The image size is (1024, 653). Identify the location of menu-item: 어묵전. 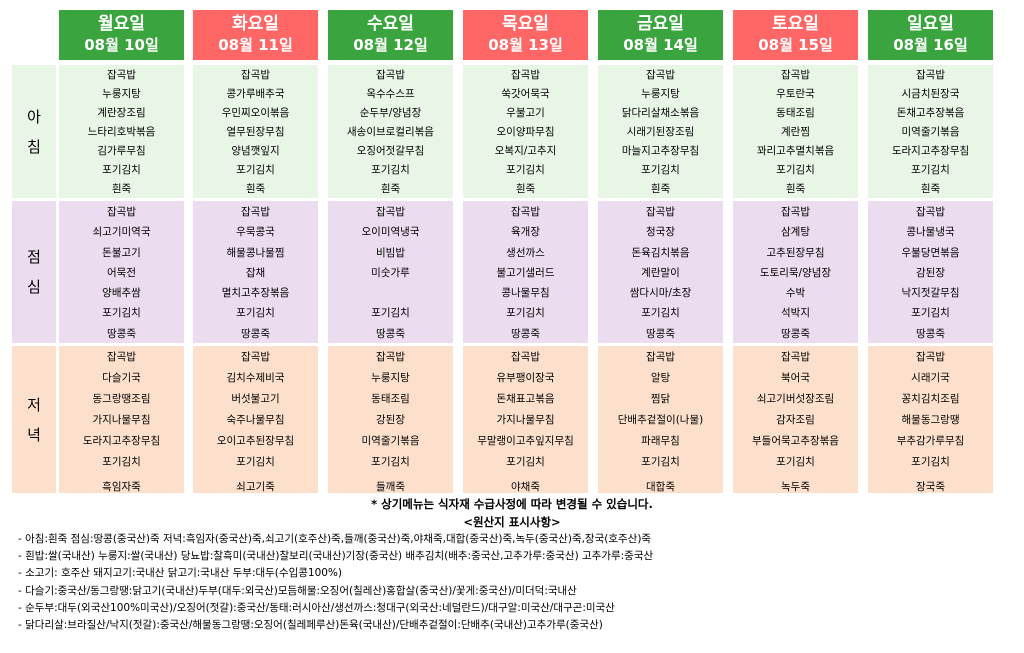
(121, 272).